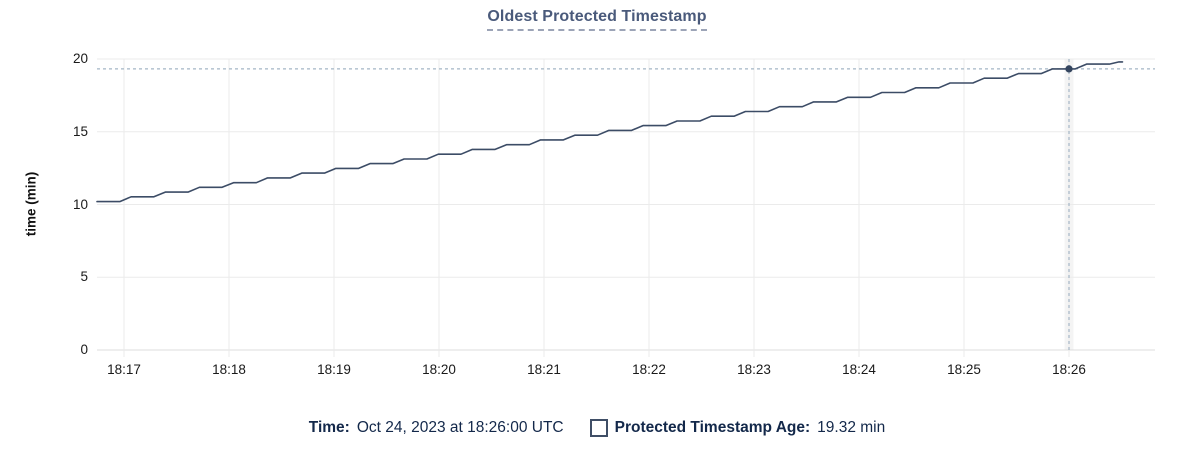  I want to click on x-tick-label: 18:18, so click(229, 369).